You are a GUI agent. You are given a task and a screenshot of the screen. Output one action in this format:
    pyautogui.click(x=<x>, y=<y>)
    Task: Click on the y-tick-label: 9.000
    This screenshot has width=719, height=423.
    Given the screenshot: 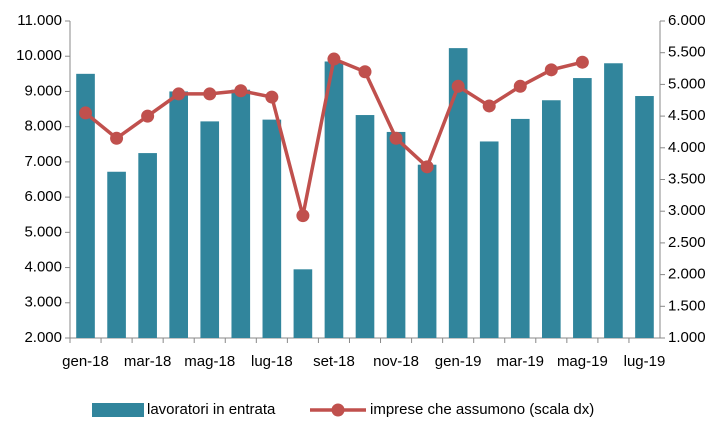 What is the action you would take?
    pyautogui.click(x=43, y=90)
    